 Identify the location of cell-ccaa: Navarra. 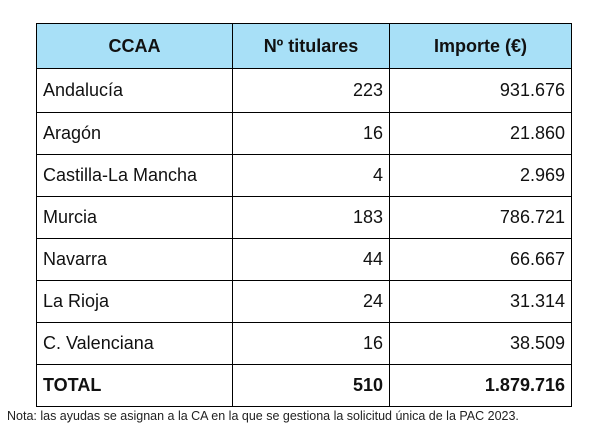
(134, 259).